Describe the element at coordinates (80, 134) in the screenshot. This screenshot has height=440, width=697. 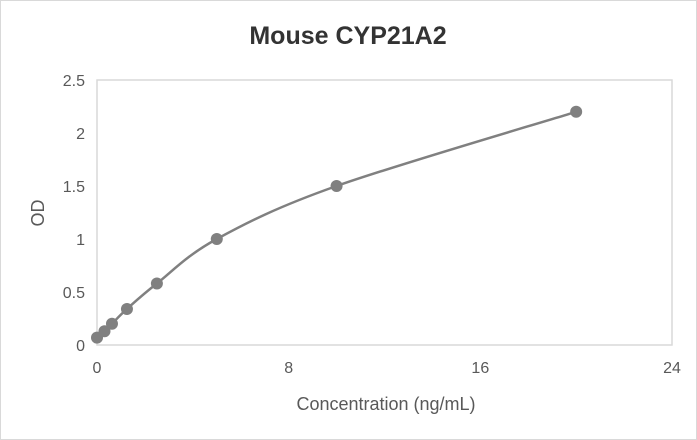
I see `y-tick-label: 2` at that location.